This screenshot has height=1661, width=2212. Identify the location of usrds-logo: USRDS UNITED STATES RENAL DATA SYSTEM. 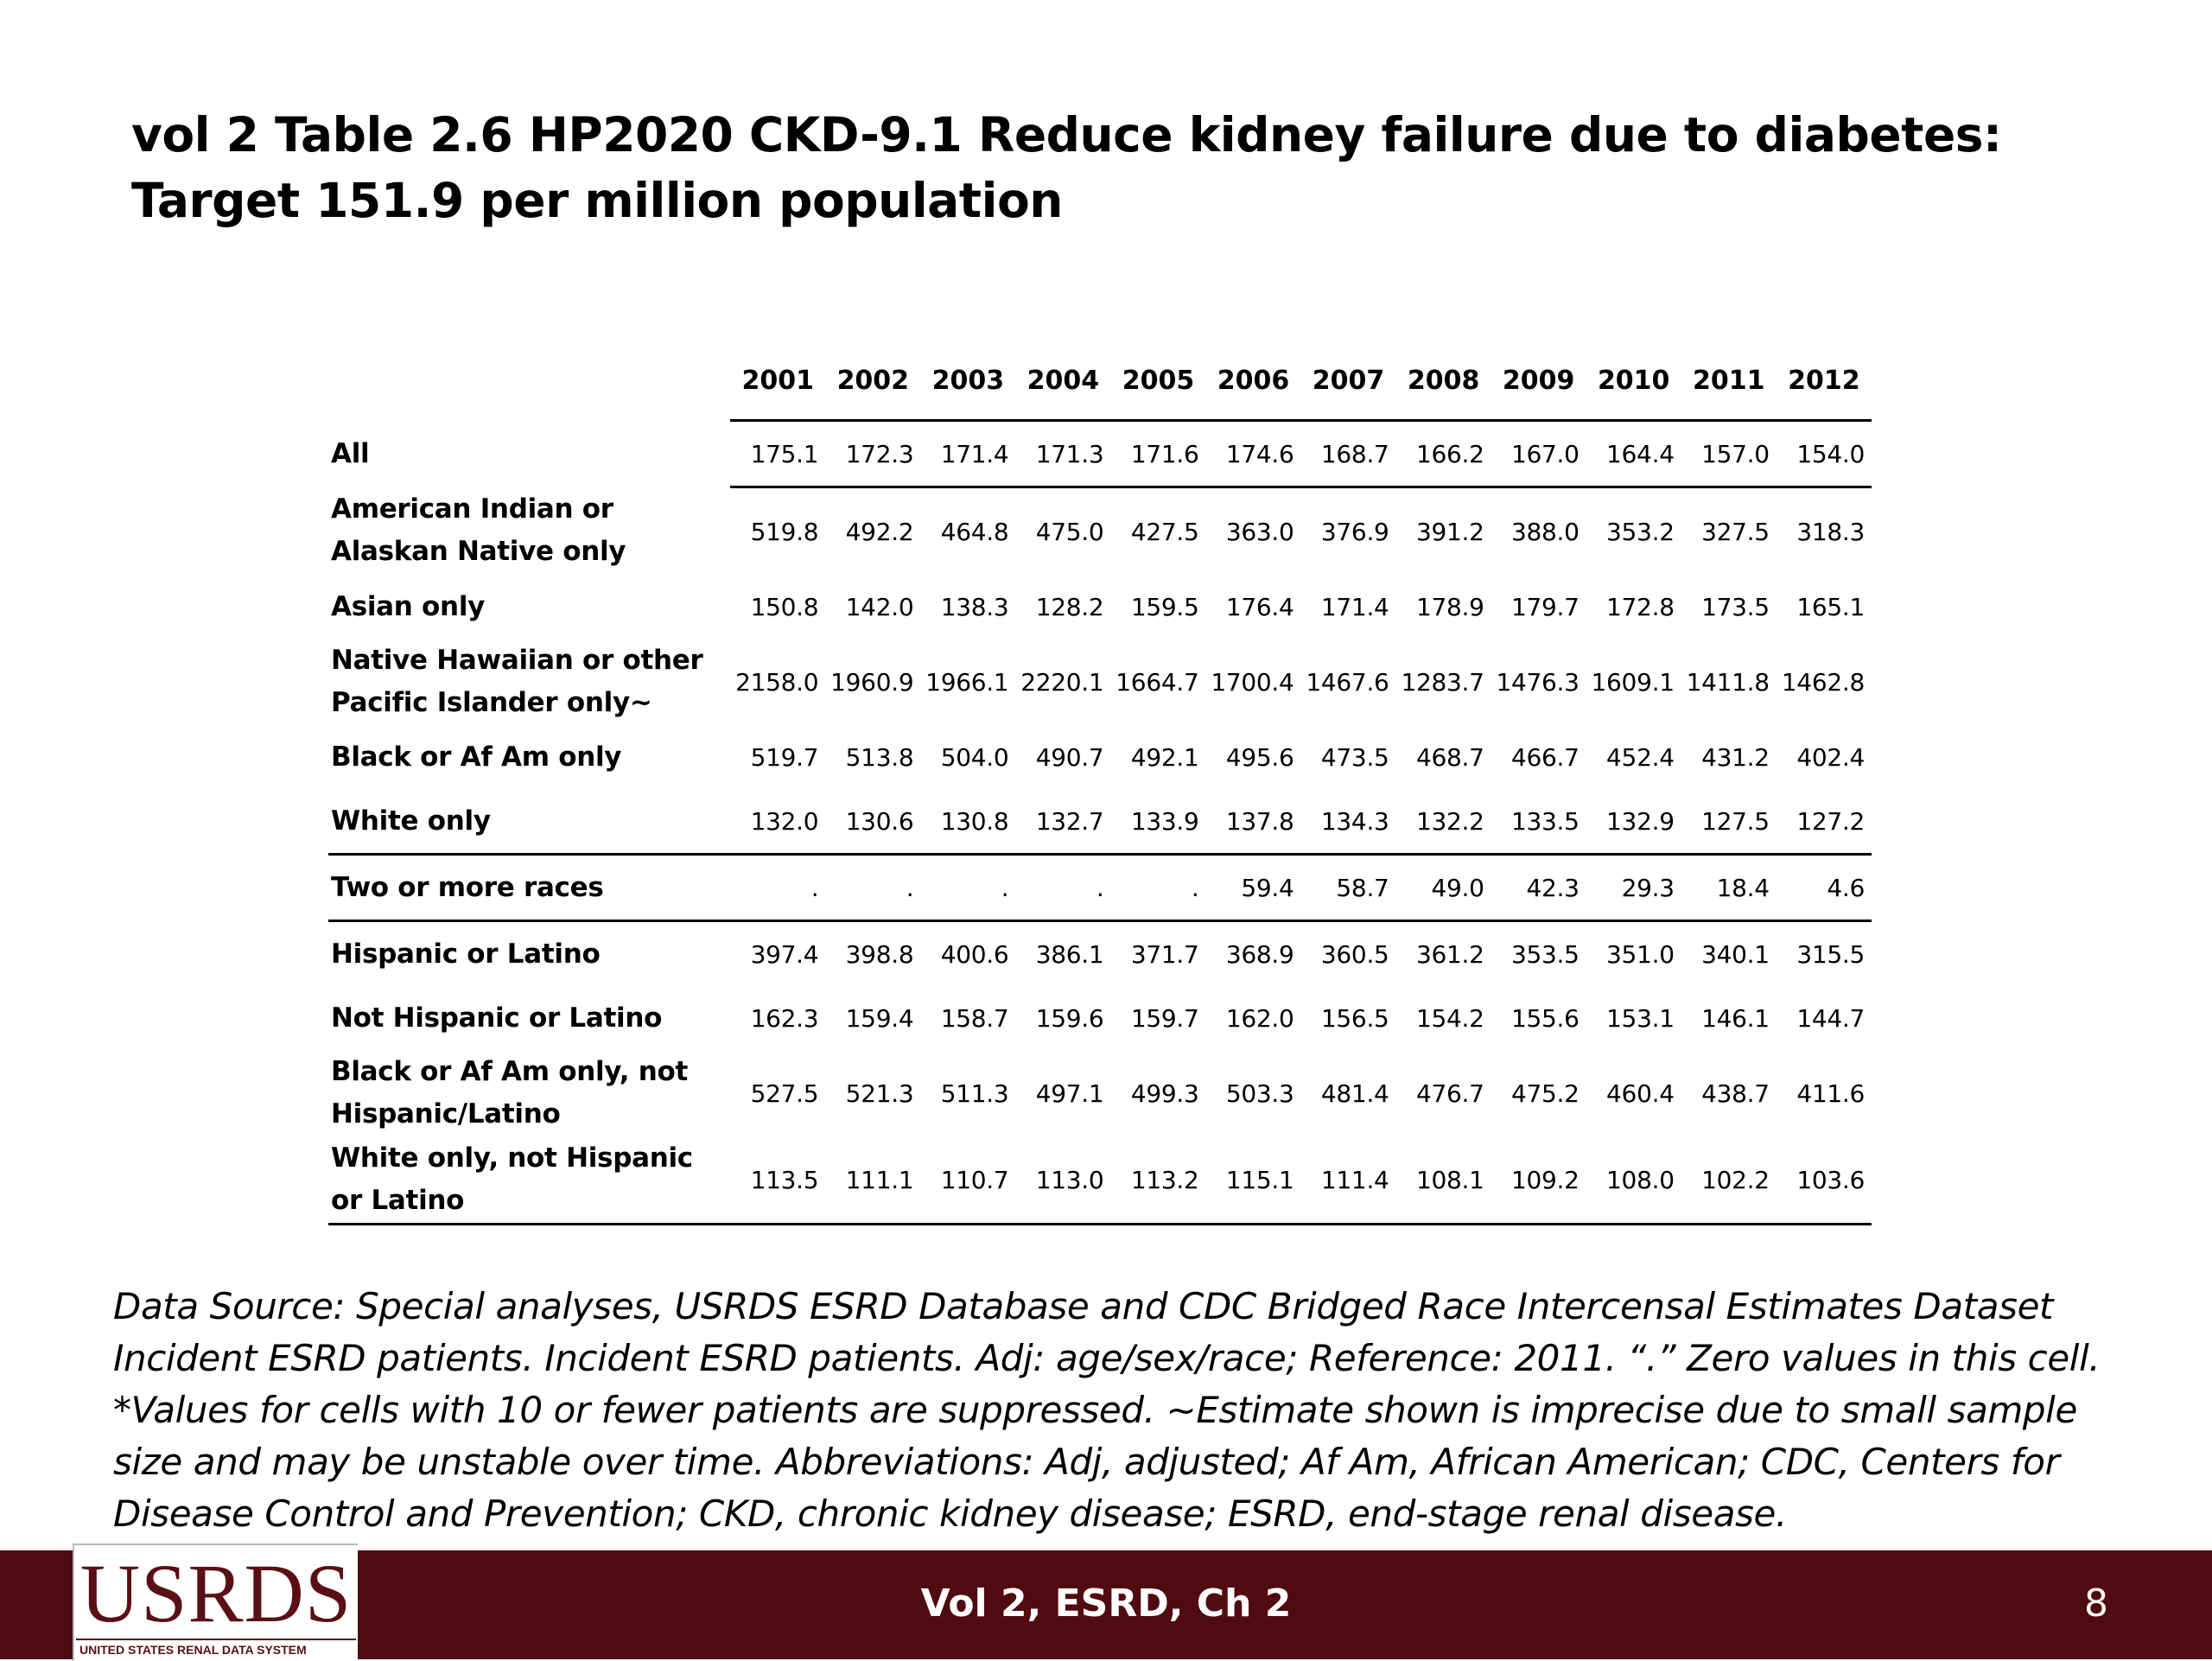
(215, 1602).